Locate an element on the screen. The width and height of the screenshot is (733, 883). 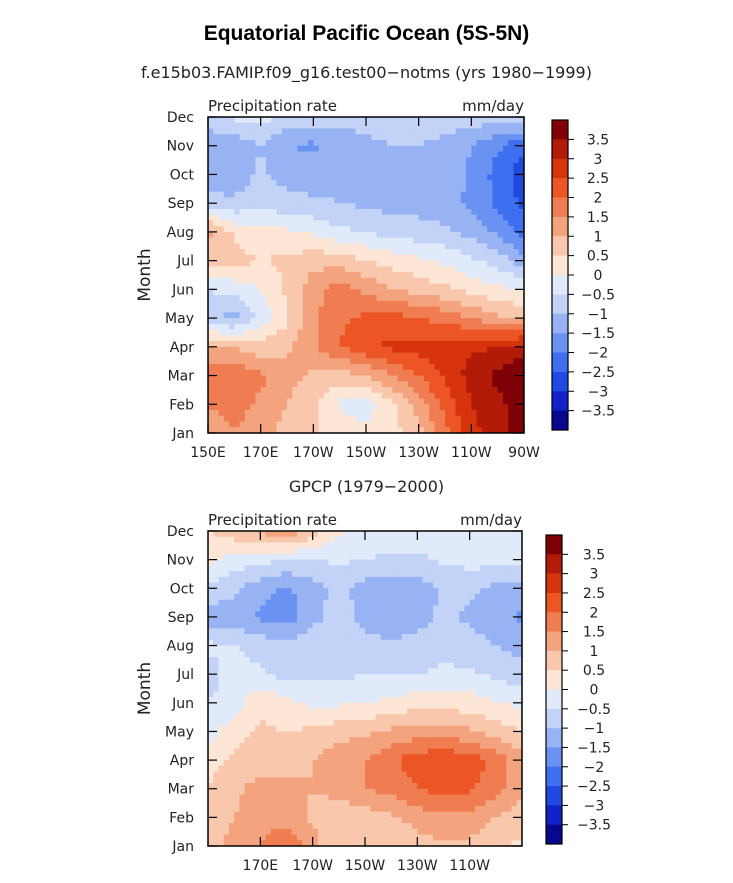
y-tick-label: Jun is located at coordinates (182, 290).